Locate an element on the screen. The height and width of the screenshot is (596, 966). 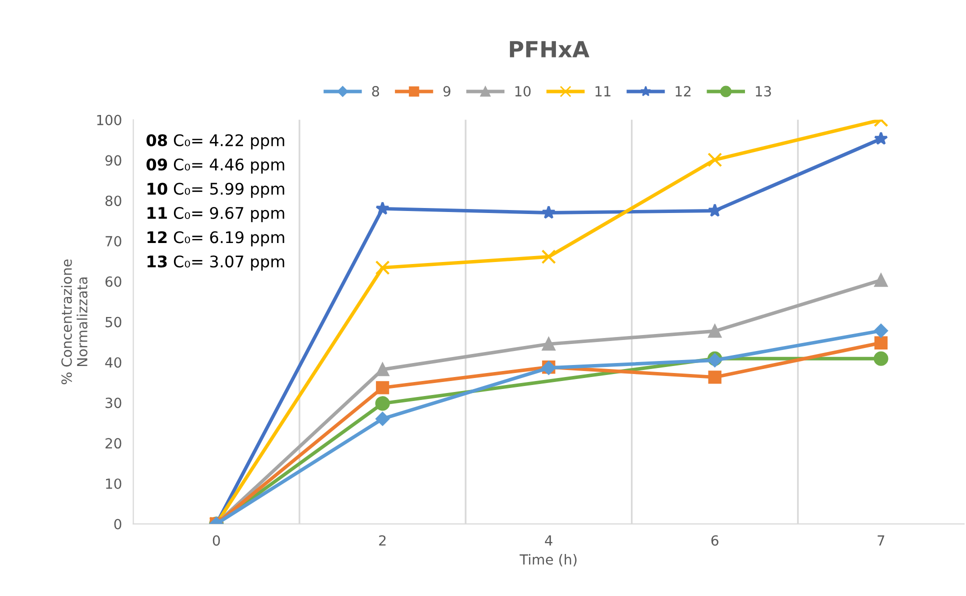
y-tick-label: 60 is located at coordinates (113, 281).